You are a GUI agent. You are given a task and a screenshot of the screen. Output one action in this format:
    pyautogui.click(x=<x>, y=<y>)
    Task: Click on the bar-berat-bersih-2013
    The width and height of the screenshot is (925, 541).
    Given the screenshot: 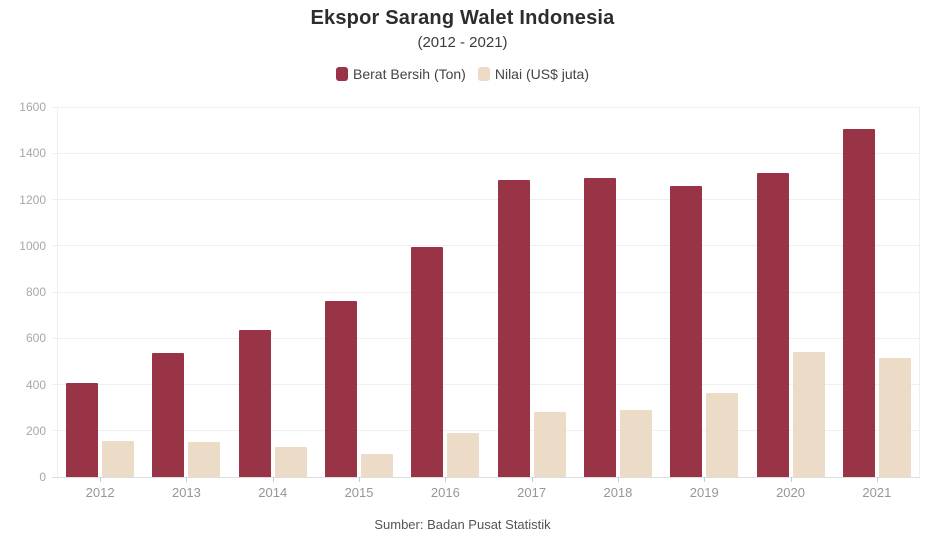 What is the action you would take?
    pyautogui.click(x=168, y=414)
    